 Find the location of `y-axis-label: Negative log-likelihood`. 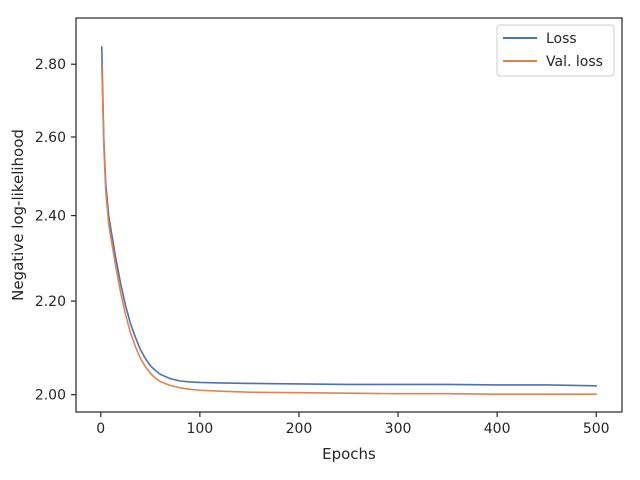

y-axis-label: Negative log-likelihood is located at coordinates (18, 215).